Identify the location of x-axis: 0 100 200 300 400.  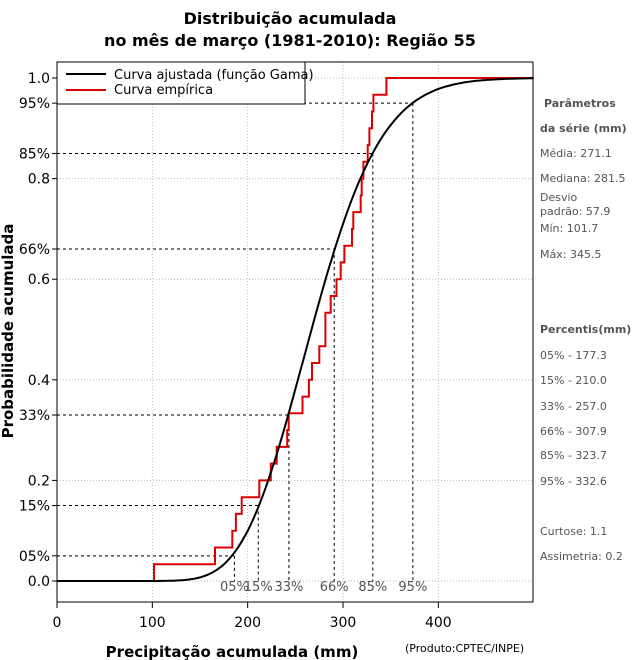
(252, 616).